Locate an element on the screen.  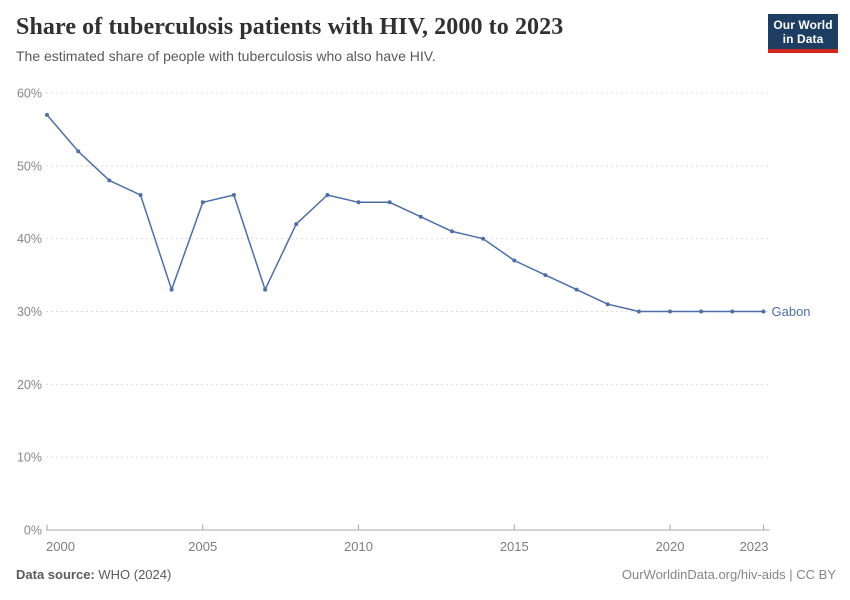
data-point-2011 is located at coordinates (389, 202).